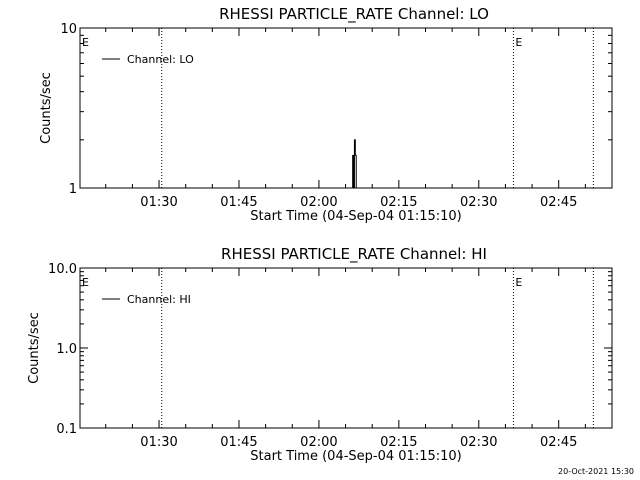 This screenshot has height=480, width=640. I want to click on y-tick-label: 0.1, so click(66, 429).